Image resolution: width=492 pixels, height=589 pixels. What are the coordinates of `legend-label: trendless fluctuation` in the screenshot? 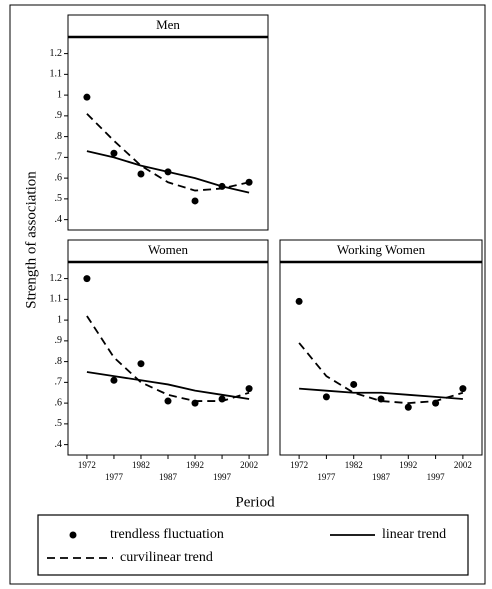 It's located at (167, 534).